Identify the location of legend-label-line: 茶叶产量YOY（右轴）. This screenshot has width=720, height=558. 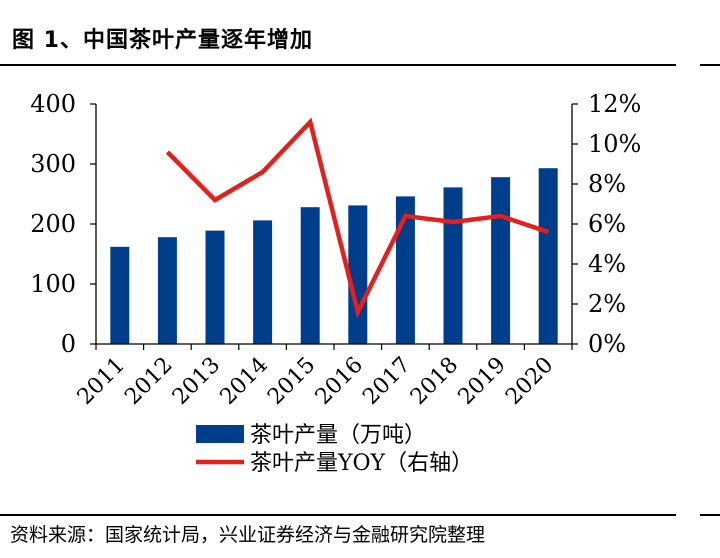
(361, 463).